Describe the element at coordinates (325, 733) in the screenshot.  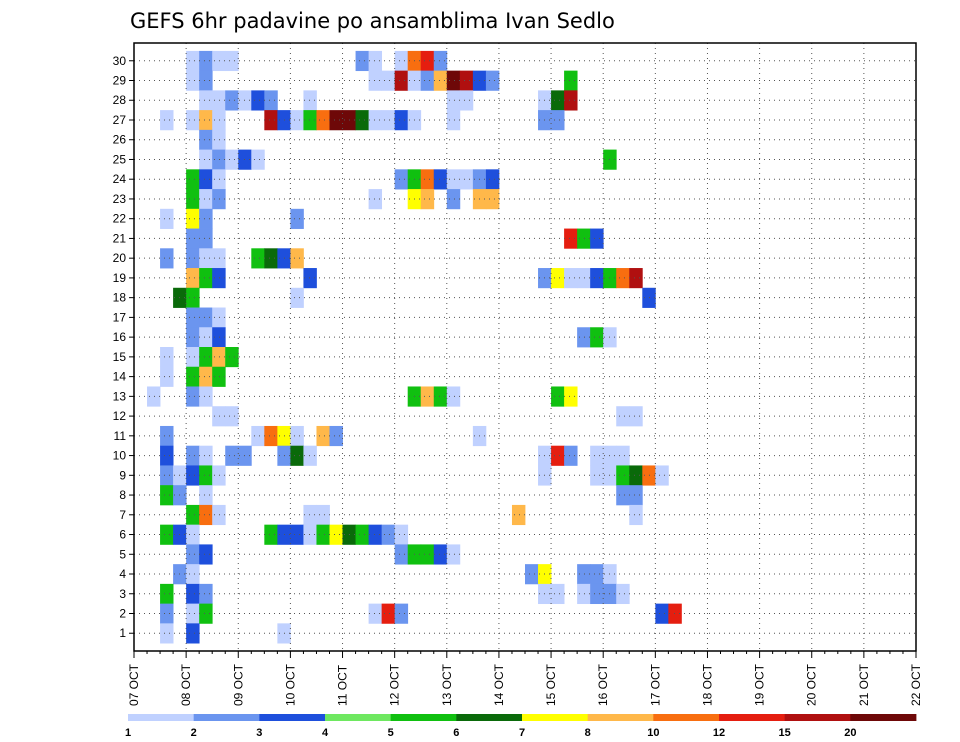
I see `colorbar-label: 4` at that location.